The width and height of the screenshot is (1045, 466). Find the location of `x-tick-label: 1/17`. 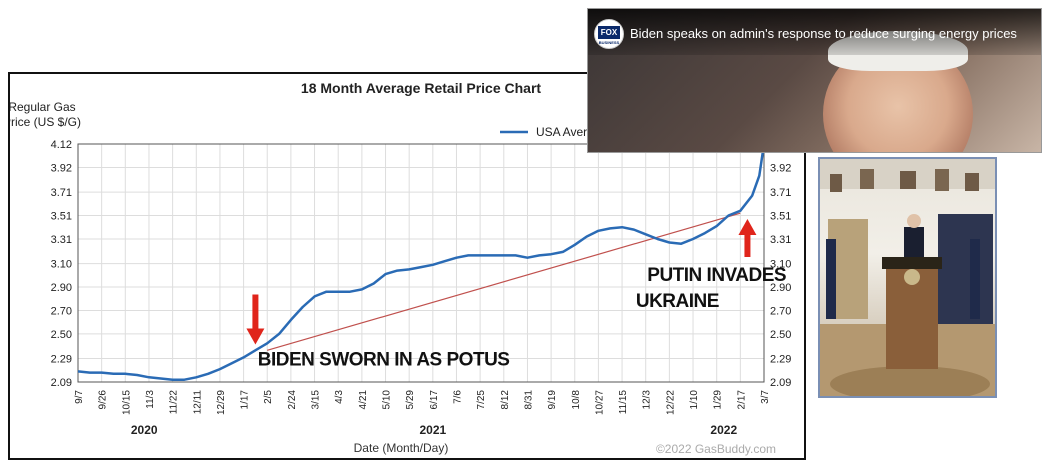

x-tick-label: 1/17 is located at coordinates (245, 400).